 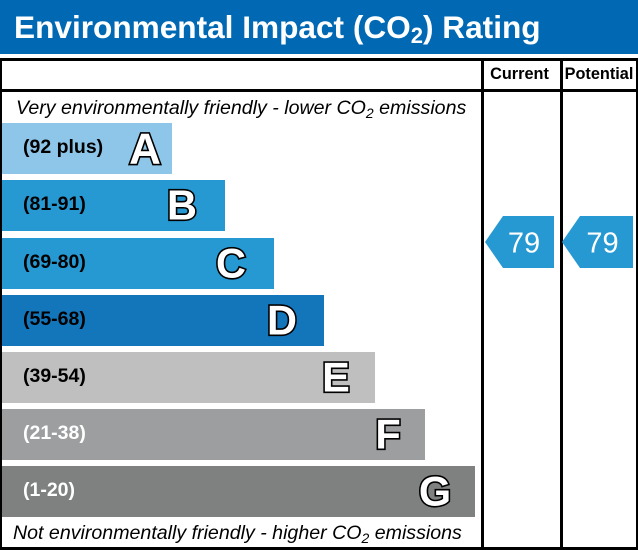 I want to click on svg-text: F, so click(x=387, y=434).